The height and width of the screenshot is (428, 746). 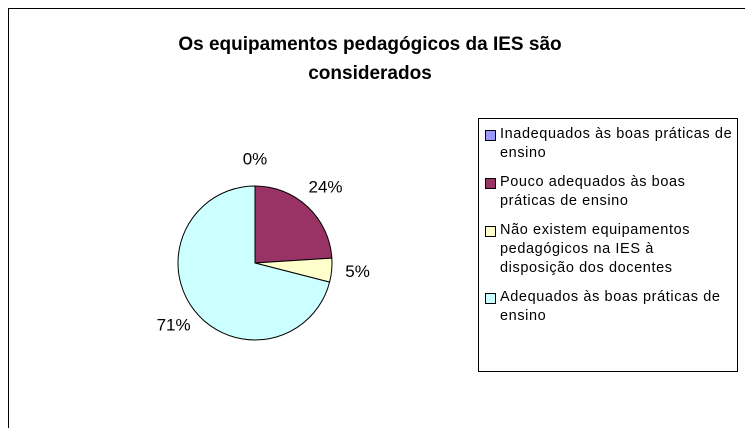 What do you see at coordinates (255, 158) in the screenshot?
I see `data-label: 0%` at bounding box center [255, 158].